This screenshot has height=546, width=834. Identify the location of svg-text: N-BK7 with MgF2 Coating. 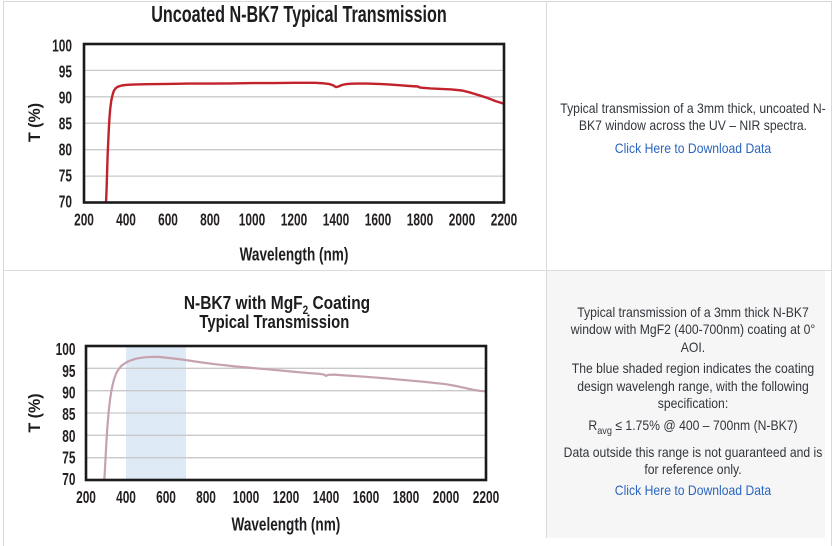
(277, 305).